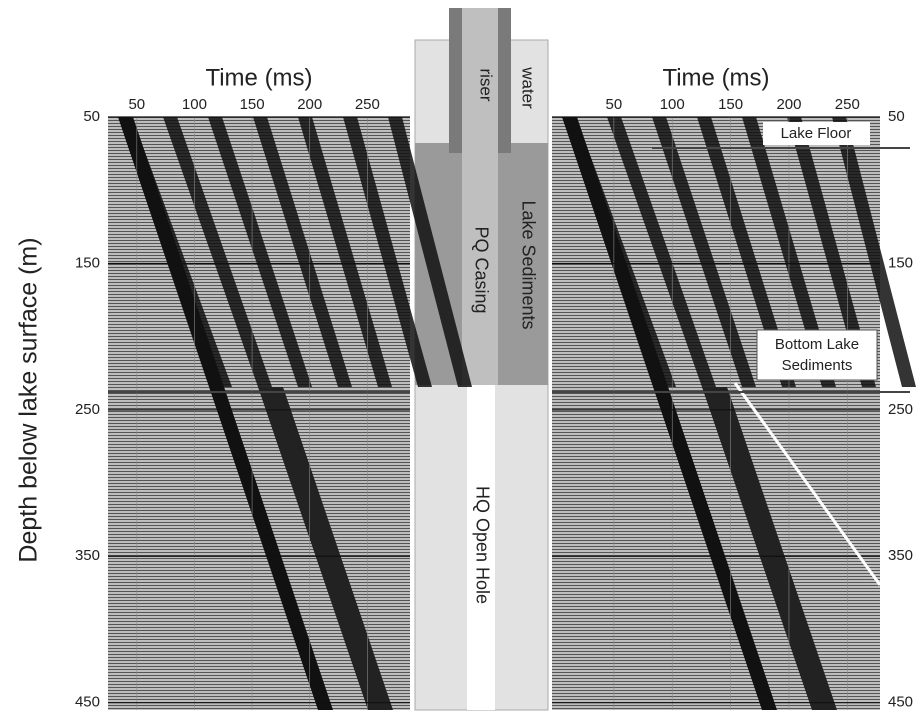  What do you see at coordinates (455, 80) in the screenshot?
I see `riser-pipe` at bounding box center [455, 80].